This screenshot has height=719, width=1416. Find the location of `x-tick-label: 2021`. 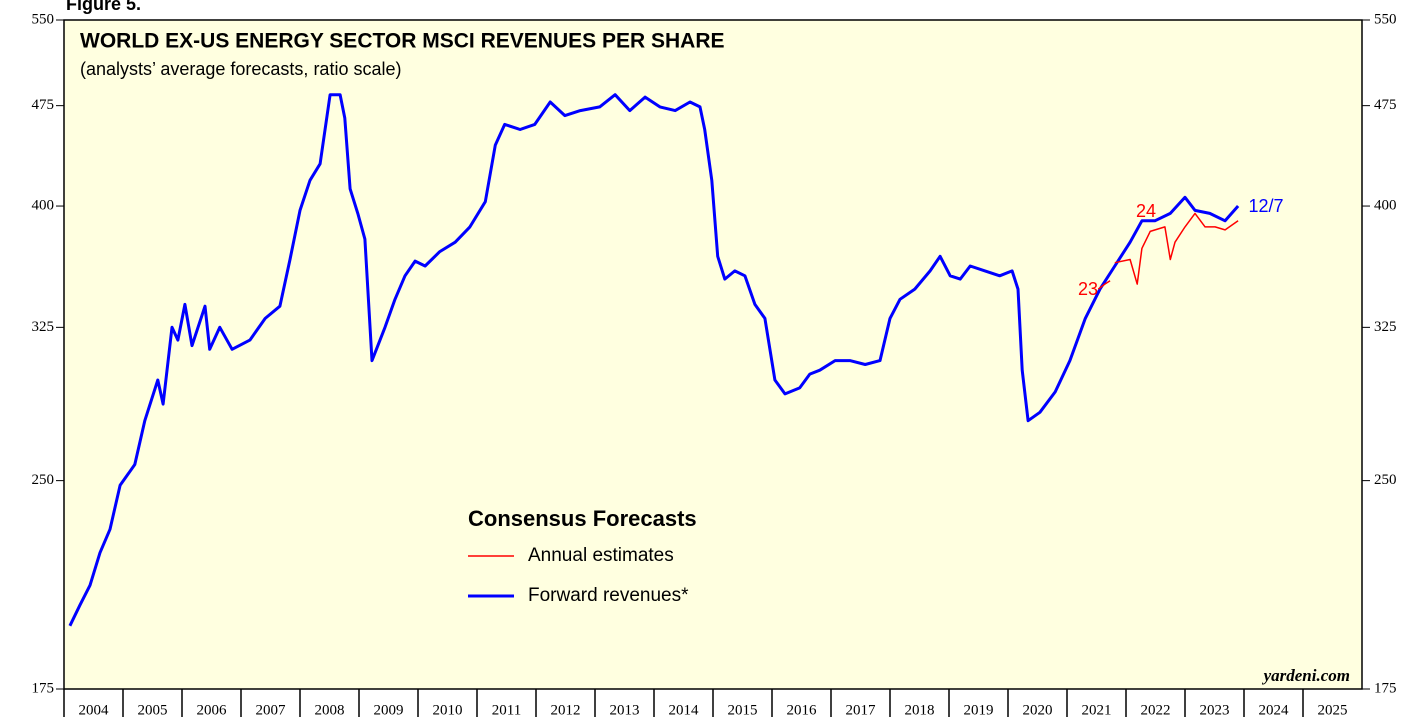

x-tick-label: 2021 is located at coordinates (1097, 710).